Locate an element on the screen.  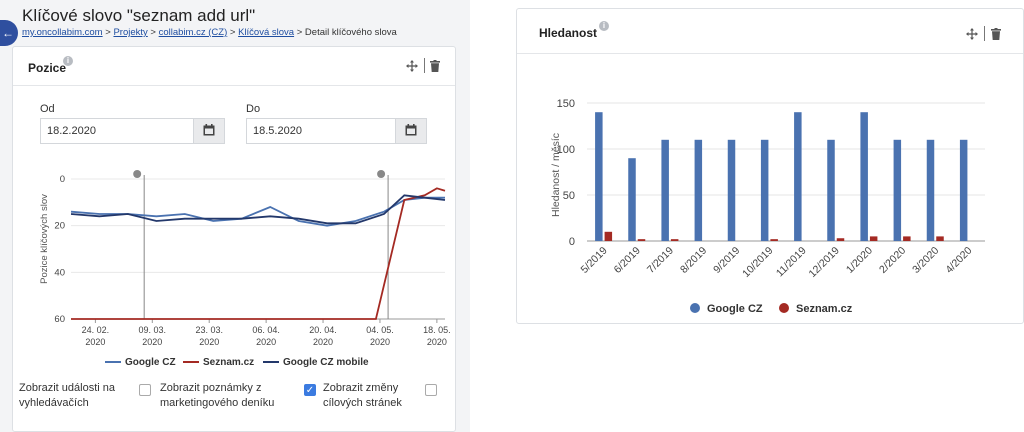
option-changes-label: Zobrazit změny cílových stránek is located at coordinates (362, 395).